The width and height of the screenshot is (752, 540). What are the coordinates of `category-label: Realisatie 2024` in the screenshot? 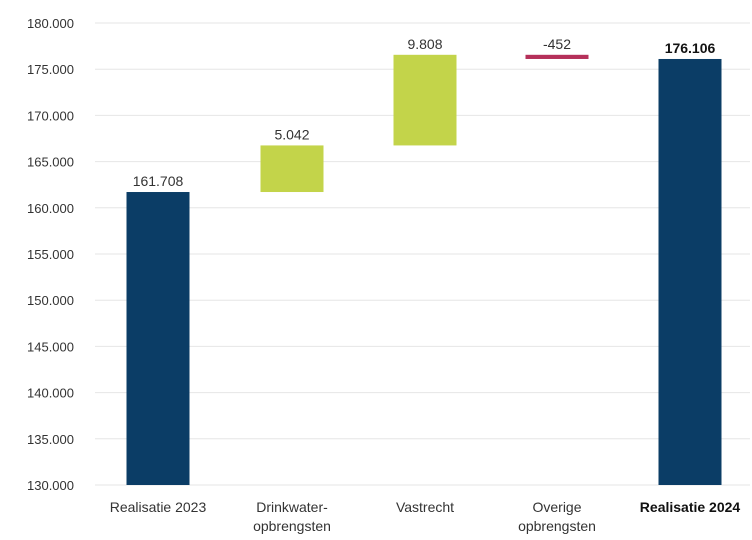 It's located at (690, 507).